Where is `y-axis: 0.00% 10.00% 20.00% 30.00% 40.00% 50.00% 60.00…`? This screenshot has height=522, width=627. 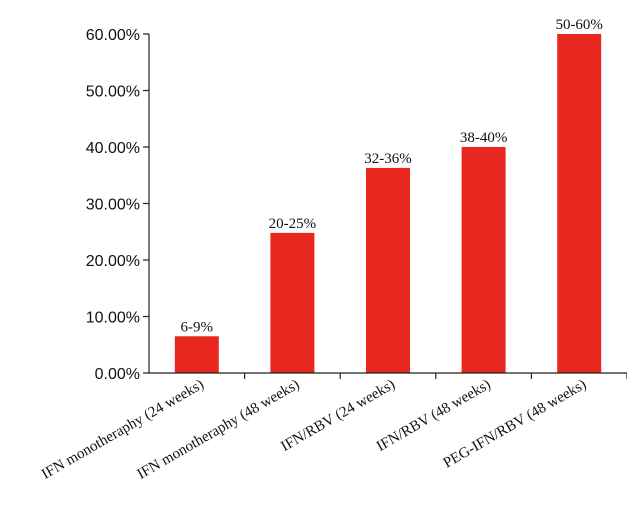
y-axis: 0.00% 10.00% 20.00% 30.00% 40.00% 50.00% 60.00… is located at coordinates (118, 205).